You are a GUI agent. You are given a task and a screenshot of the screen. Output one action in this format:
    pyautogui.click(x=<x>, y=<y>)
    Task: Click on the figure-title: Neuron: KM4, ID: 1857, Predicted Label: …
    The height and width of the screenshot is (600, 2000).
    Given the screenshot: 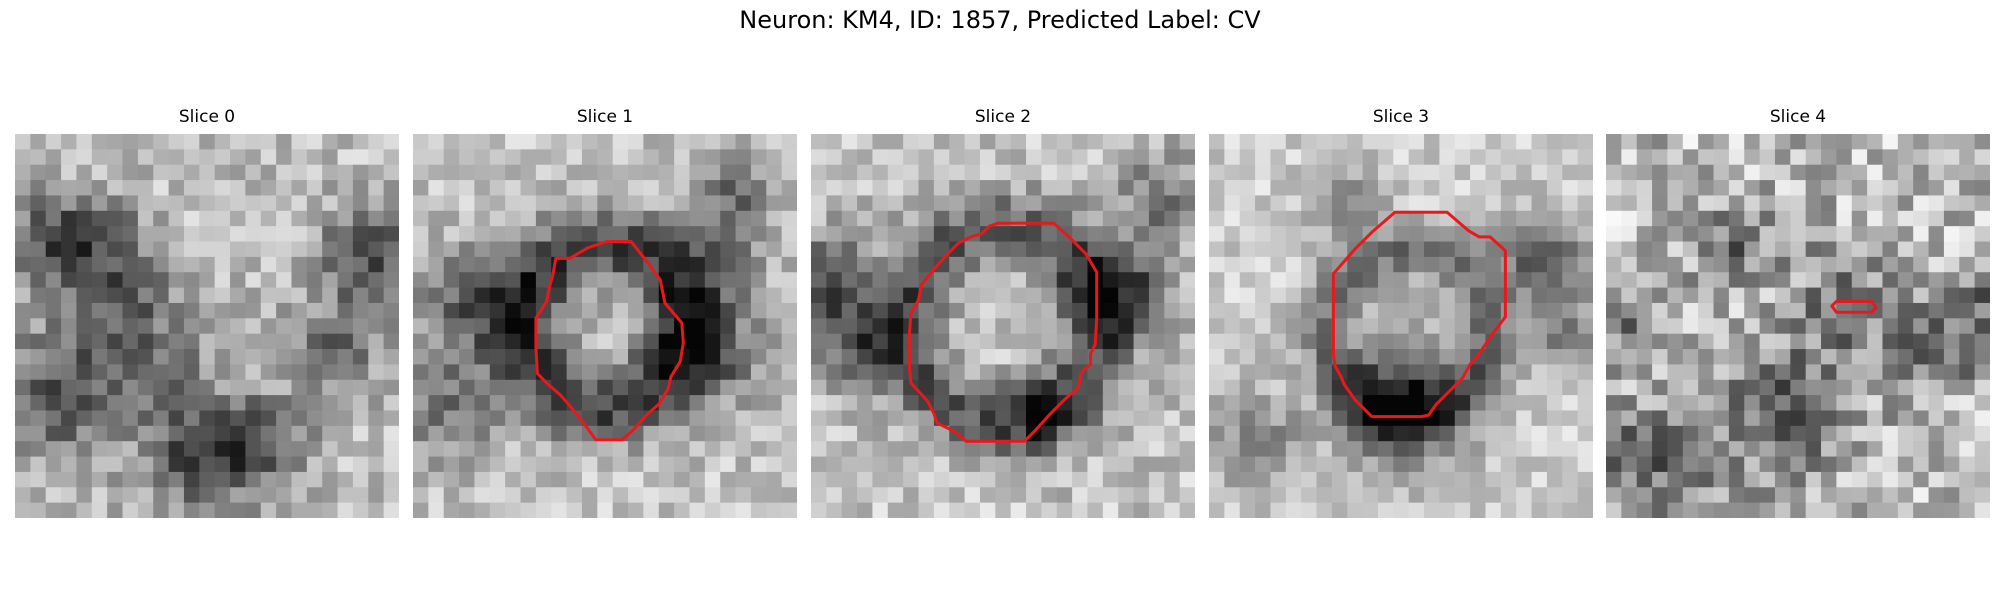 What is the action you would take?
    pyautogui.click(x=1000, y=20)
    